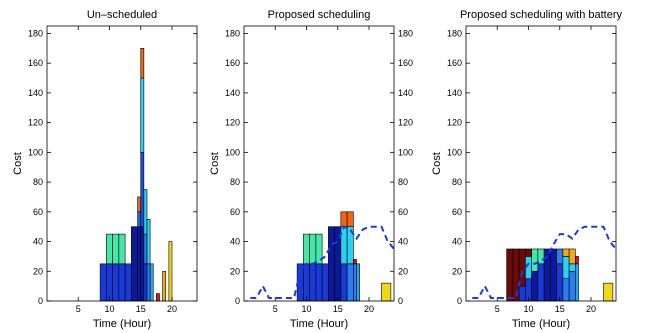  Describe the element at coordinates (405, 123) in the screenshot. I see `right-y-tick-label: 120` at that location.